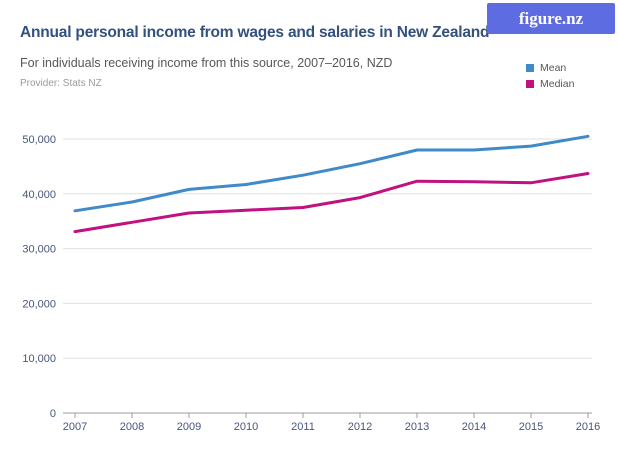  I want to click on x-tick-label: 2010, so click(246, 427).